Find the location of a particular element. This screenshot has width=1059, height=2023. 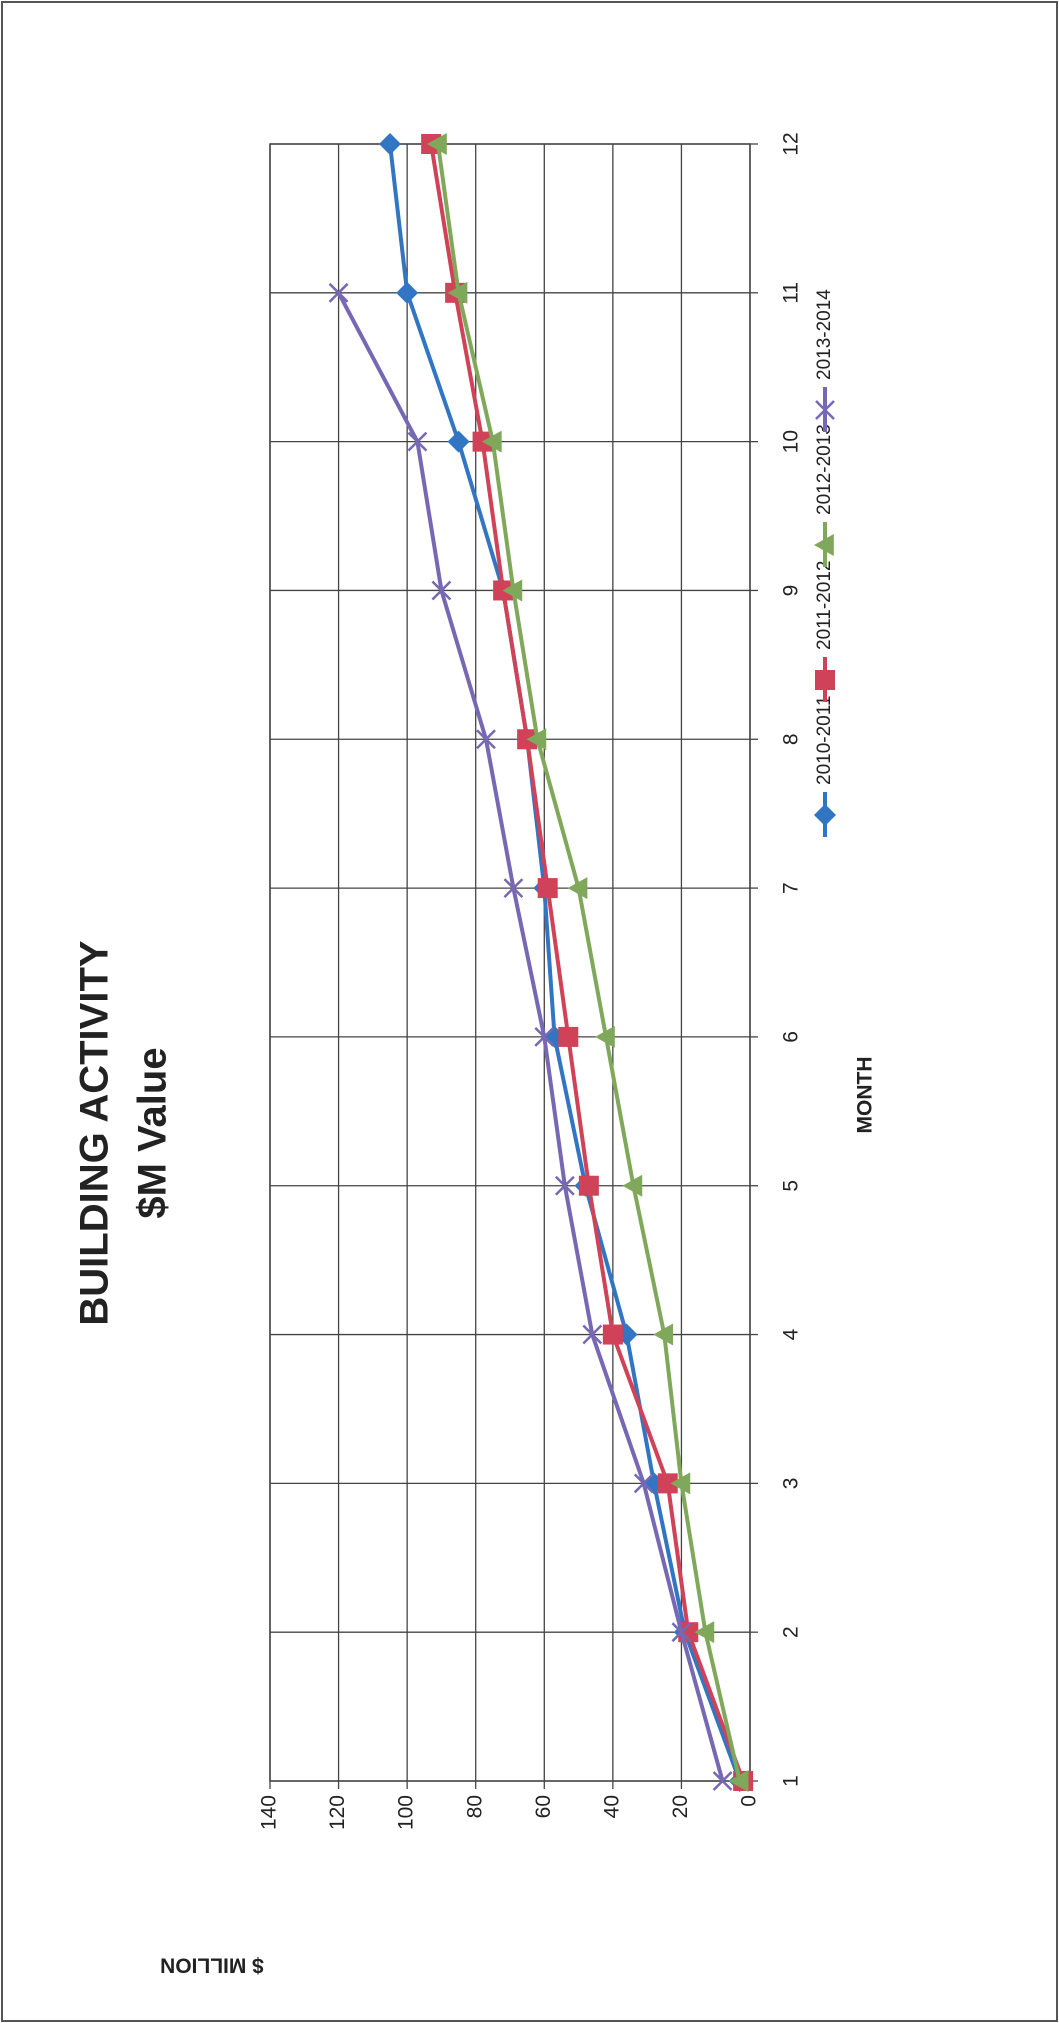

x-tick-label: 10 is located at coordinates (791, 441).